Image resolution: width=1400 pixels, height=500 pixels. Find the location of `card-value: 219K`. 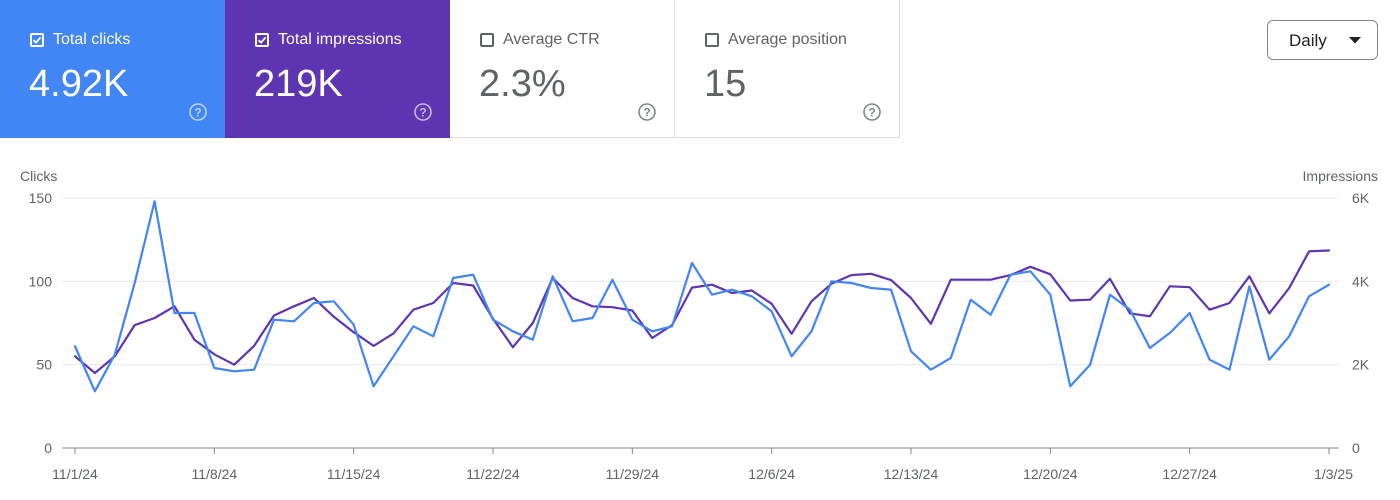

card-value: 219K is located at coordinates (298, 84).